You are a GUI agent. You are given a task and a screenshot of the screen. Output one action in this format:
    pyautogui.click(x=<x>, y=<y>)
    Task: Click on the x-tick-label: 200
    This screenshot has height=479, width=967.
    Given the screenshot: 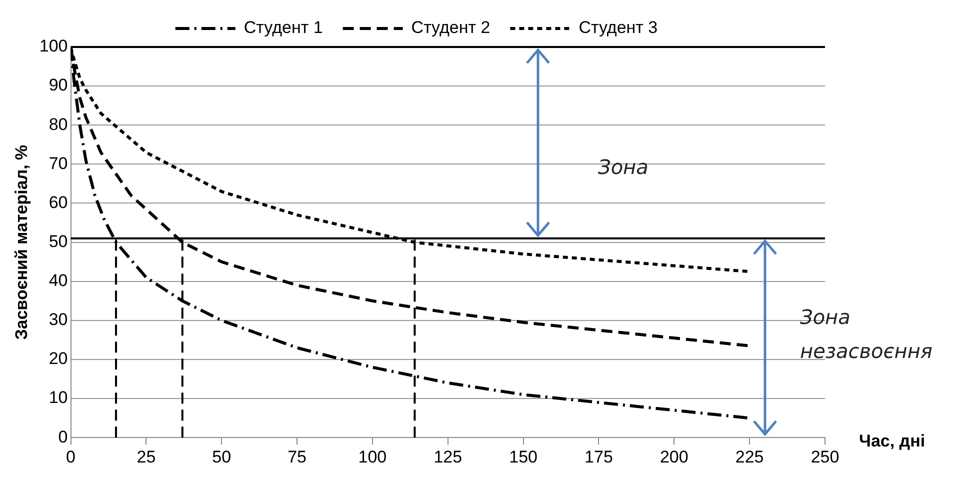 What is the action you would take?
    pyautogui.click(x=674, y=456)
    